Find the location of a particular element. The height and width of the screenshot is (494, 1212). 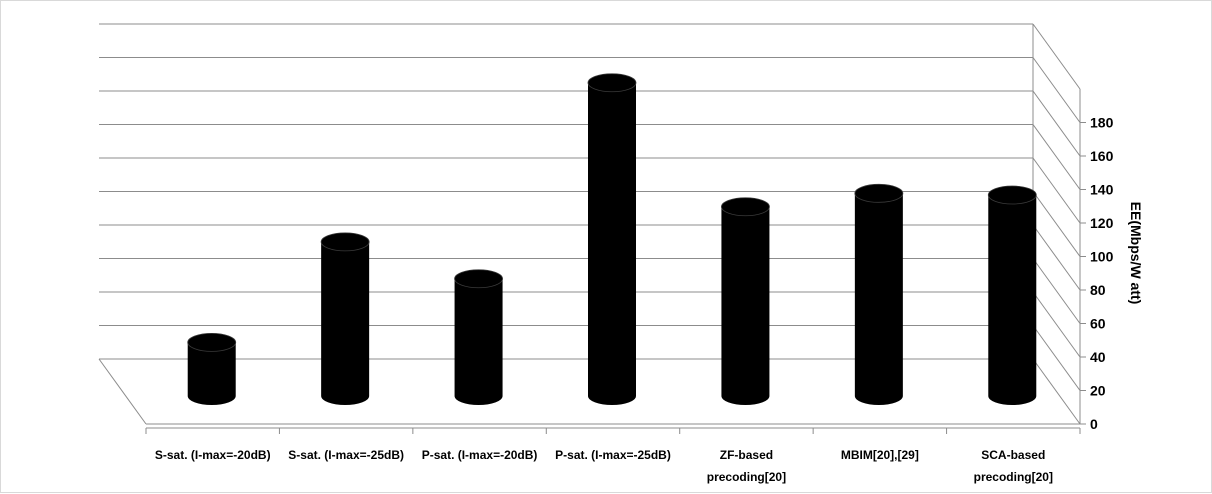

y-tick-label: 40 is located at coordinates (1098, 357).